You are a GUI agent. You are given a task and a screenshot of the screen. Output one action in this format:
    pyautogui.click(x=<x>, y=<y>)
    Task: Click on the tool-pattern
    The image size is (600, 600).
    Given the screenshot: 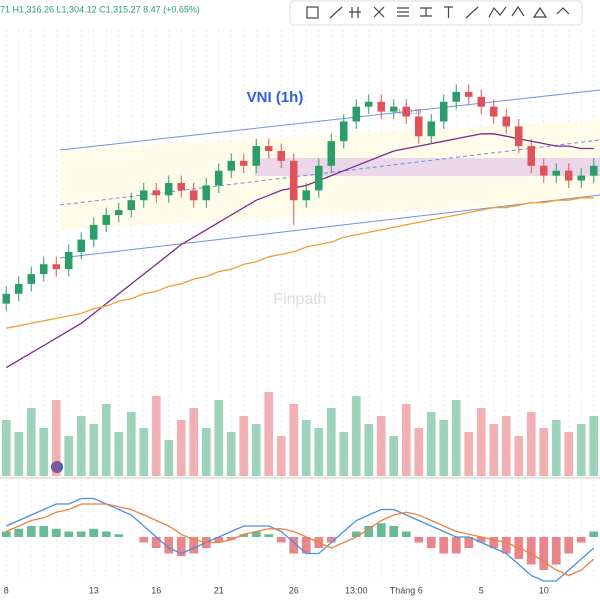 What is the action you would take?
    pyautogui.click(x=518, y=11)
    